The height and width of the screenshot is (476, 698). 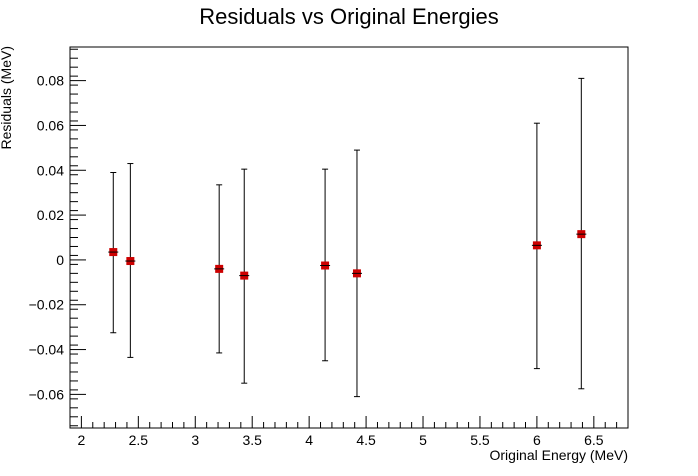 What do you see at coordinates (60, 260) in the screenshot?
I see `y-tick-label: 0` at bounding box center [60, 260].